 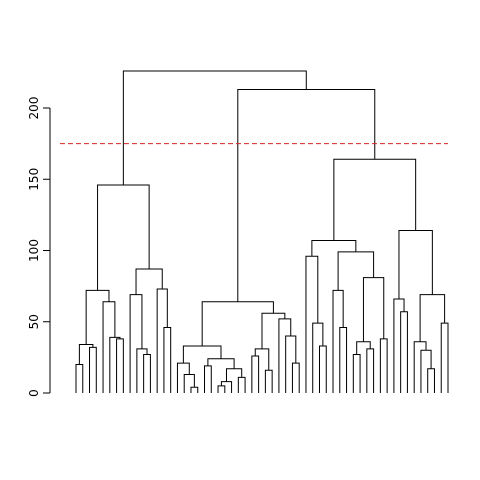 What do you see at coordinates (34, 108) in the screenshot?
I see `y-tick-label-200: 200` at bounding box center [34, 108].